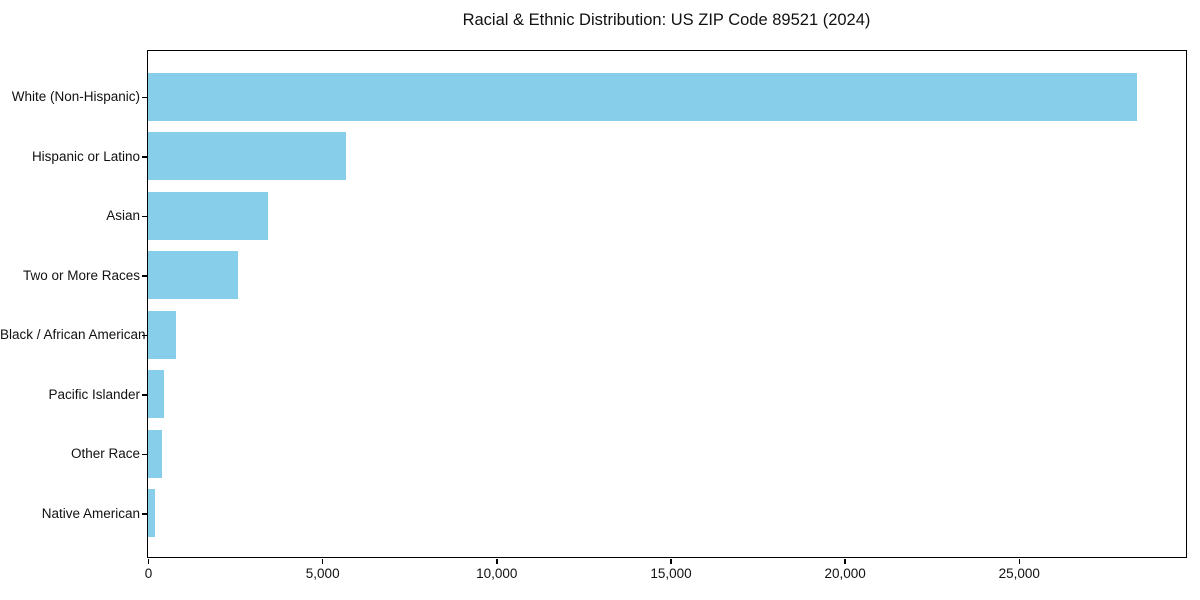  Describe the element at coordinates (94, 394) in the screenshot. I see `y-tick-label: Pacific Islander` at that location.